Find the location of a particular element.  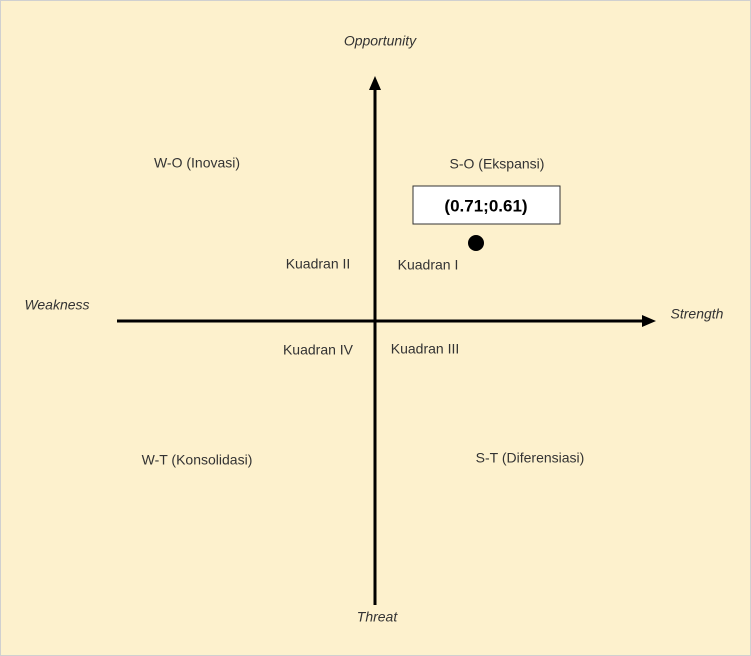

strategy-label: S-O (Ekspansi) is located at coordinates (497, 164).